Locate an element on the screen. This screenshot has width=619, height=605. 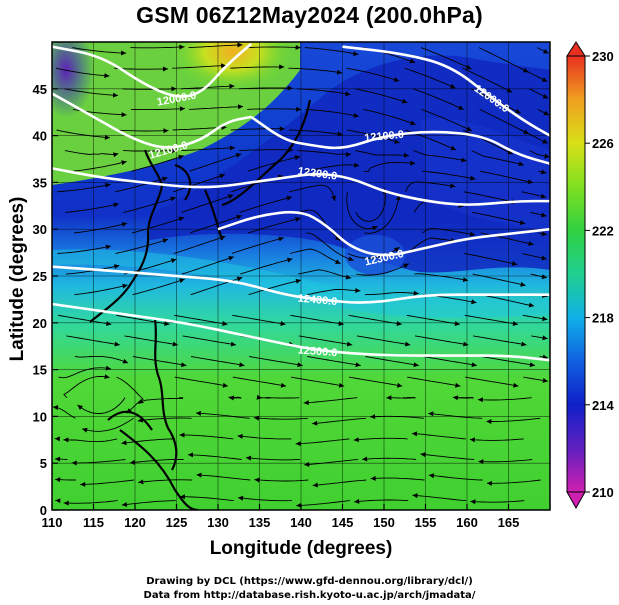
y-tick-label: 30 is located at coordinates (40, 229).